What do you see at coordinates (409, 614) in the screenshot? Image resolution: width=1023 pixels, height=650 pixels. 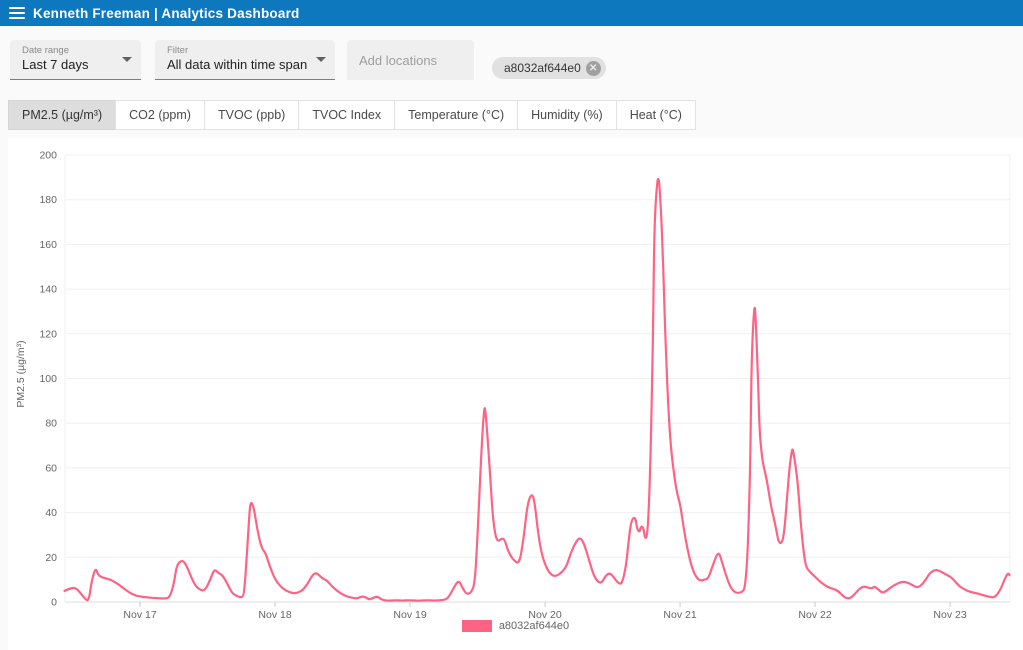 I see `x-tick-label: Nov 19` at bounding box center [409, 614].